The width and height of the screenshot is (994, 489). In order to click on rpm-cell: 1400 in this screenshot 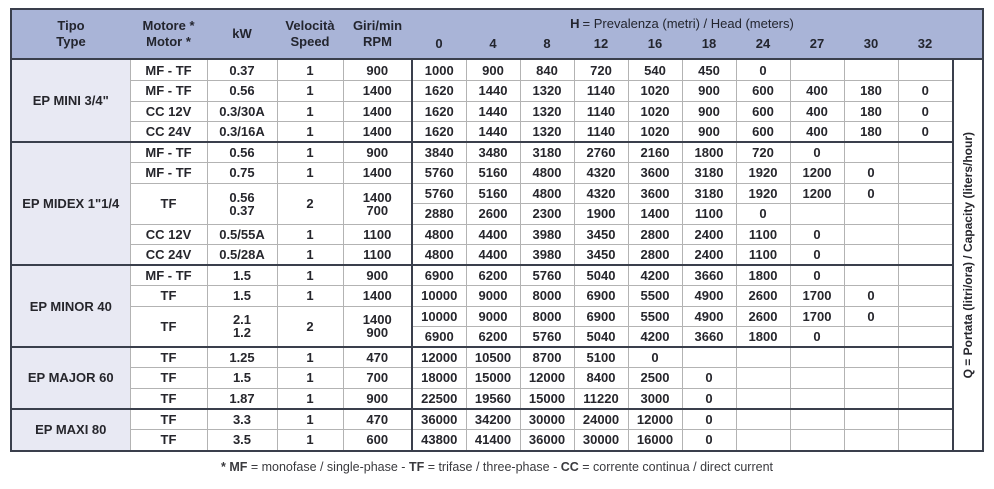, I will do `click(378, 90)`.